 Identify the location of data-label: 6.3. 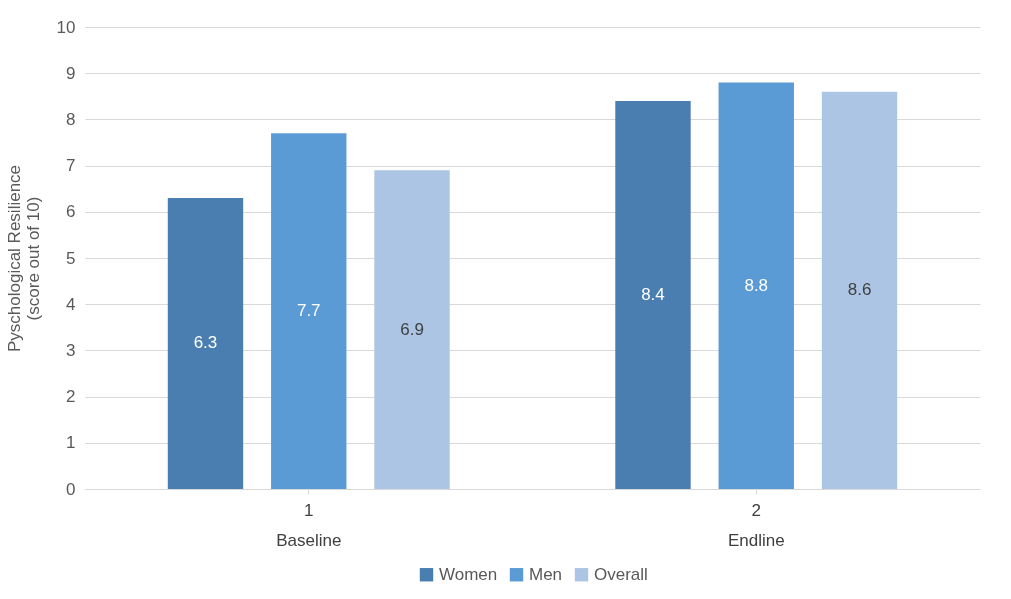
(205, 343).